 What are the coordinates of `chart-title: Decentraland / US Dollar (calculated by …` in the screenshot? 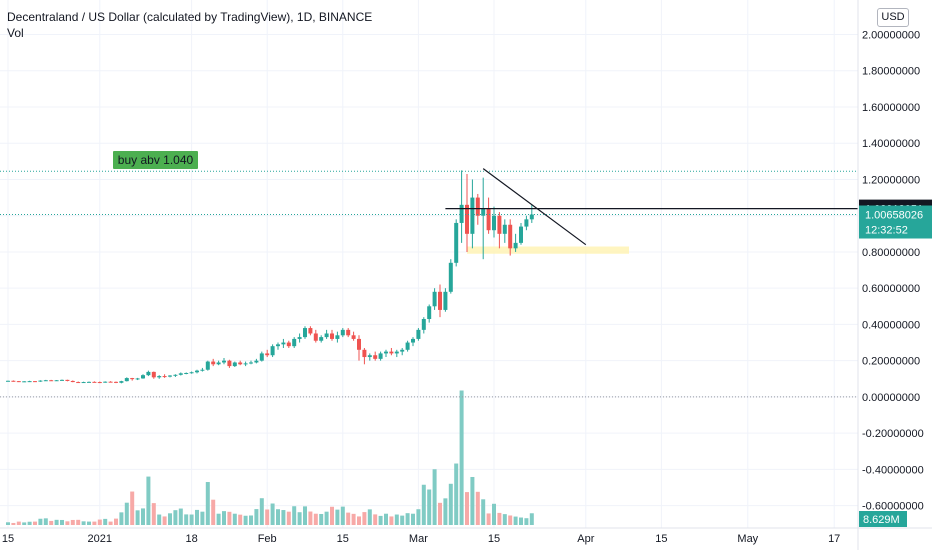 It's located at (190, 17).